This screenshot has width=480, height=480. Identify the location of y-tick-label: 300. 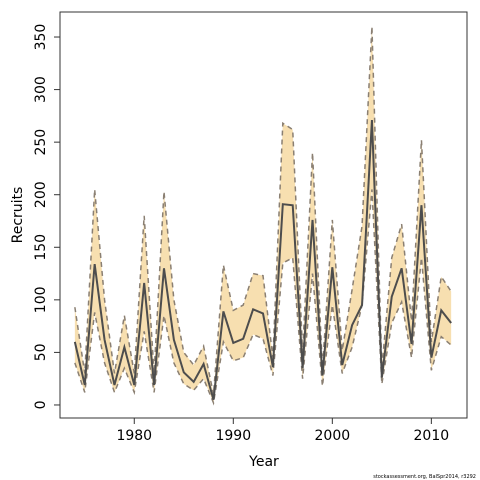
(41, 89).